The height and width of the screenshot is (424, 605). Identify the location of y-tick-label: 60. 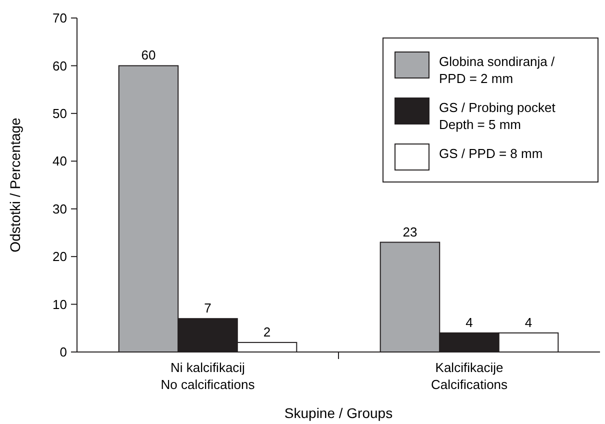
(59, 66).